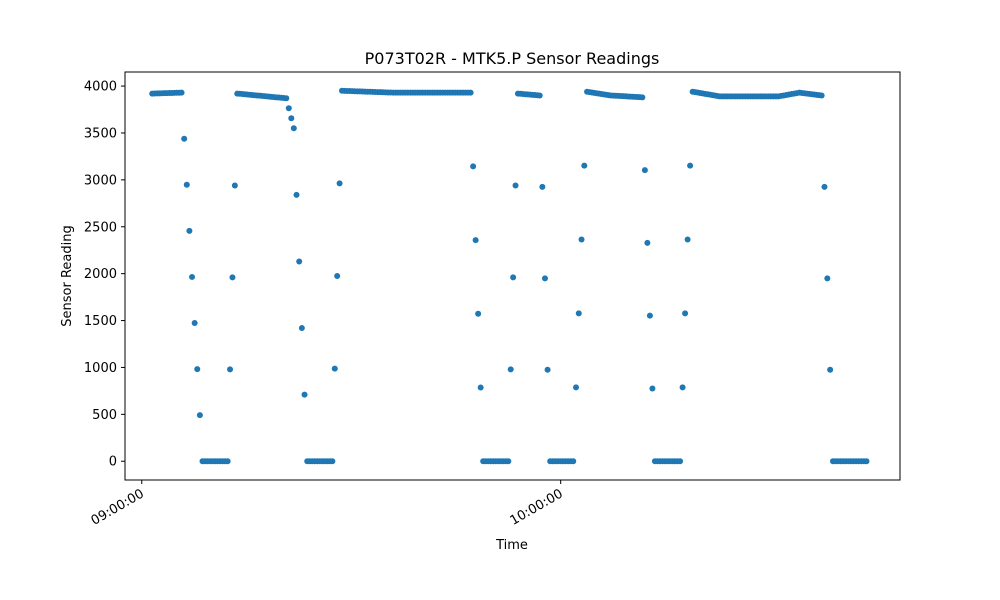 The image size is (1000, 600). What do you see at coordinates (100, 321) in the screenshot?
I see `y-tick-label: 1500` at bounding box center [100, 321].